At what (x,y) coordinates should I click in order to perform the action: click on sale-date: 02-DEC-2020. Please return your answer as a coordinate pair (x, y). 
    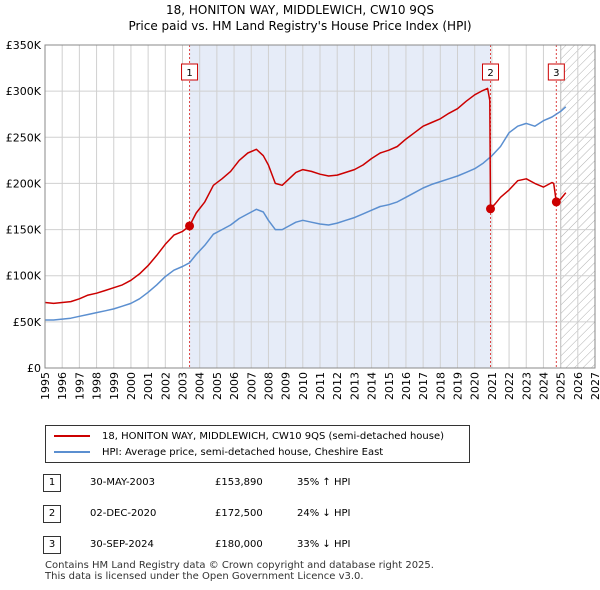
    Looking at the image, I should click on (123, 513).